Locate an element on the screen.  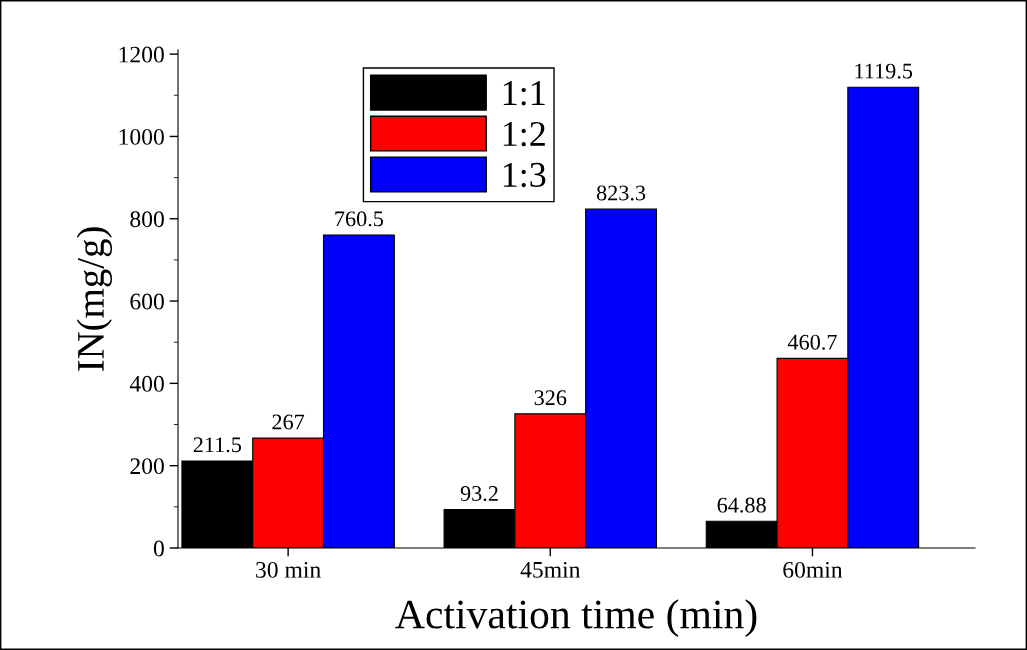
y-tick-label: 1000 is located at coordinates (141, 136).